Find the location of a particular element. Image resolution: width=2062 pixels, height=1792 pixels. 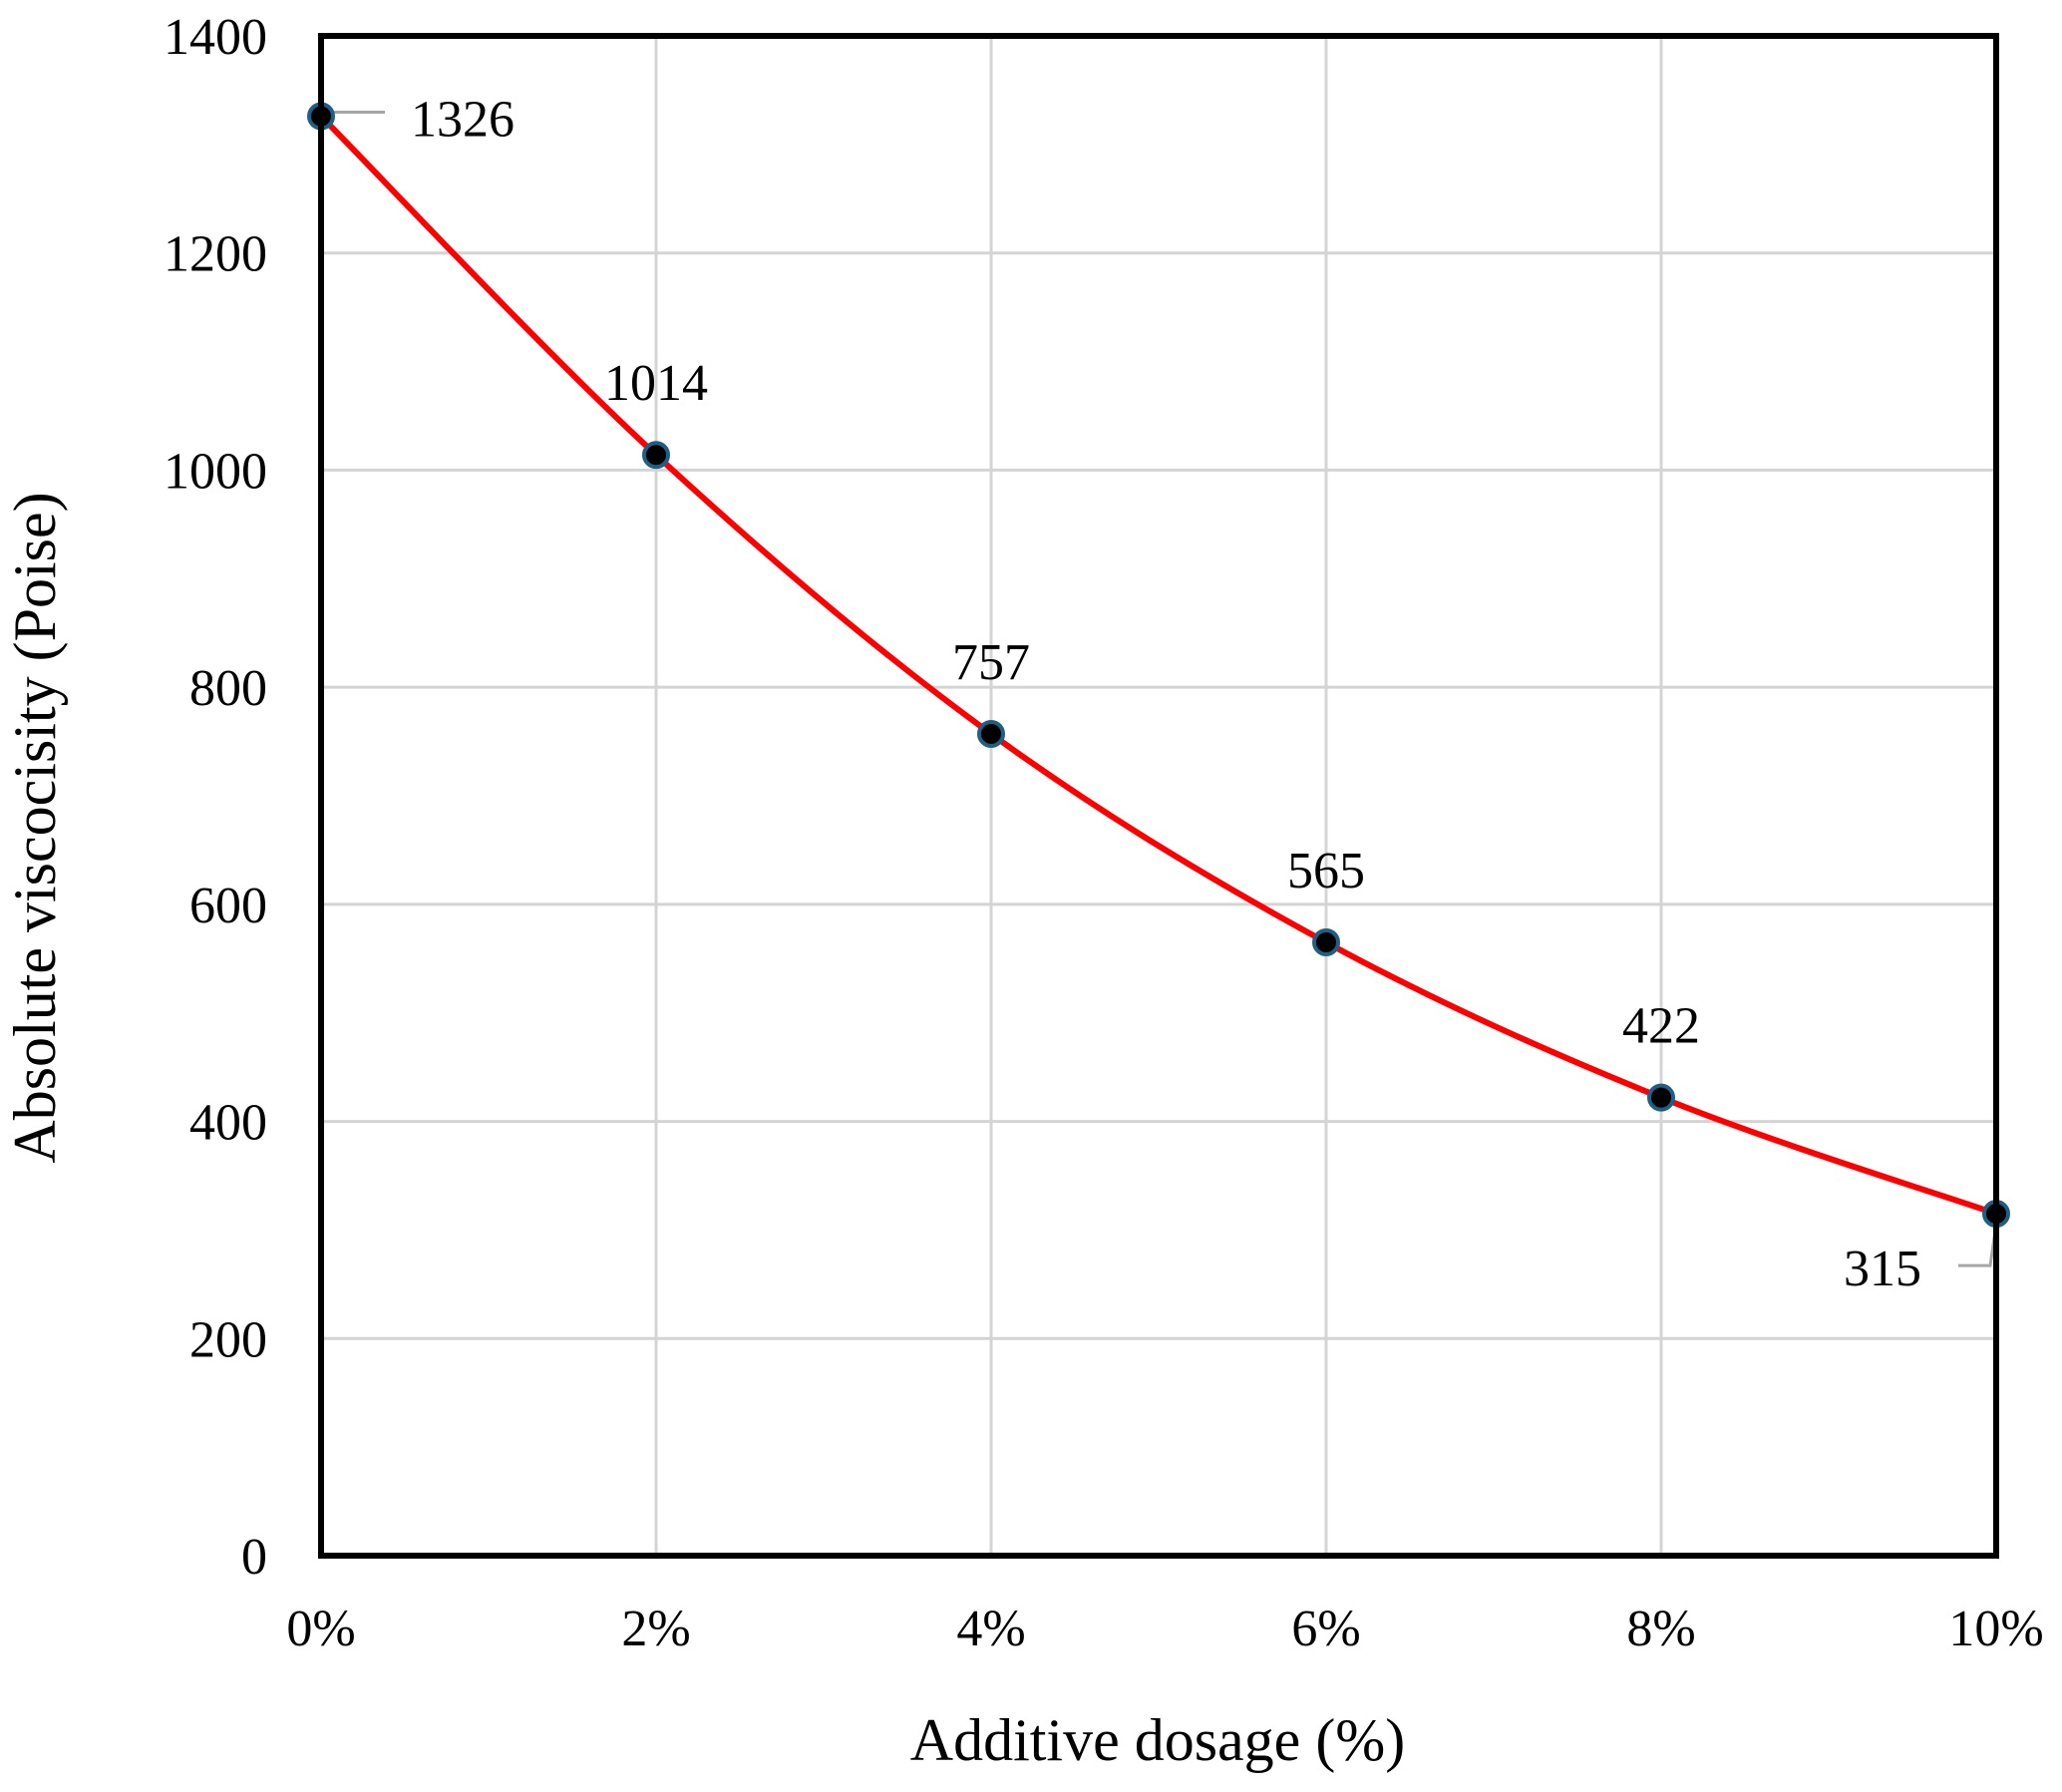

y-tick-label-1400: 1400 is located at coordinates (215, 37).